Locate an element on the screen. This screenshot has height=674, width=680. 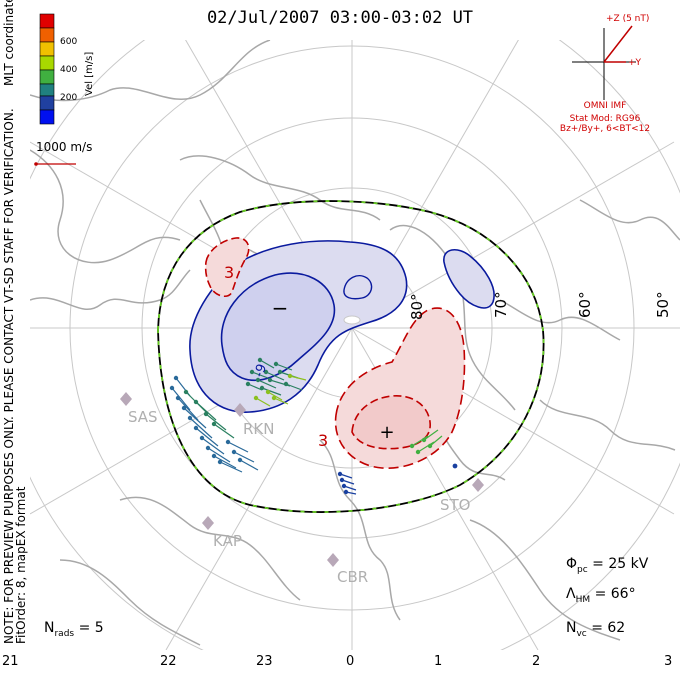
minus-symbol: − is located at coordinates (280, 308).